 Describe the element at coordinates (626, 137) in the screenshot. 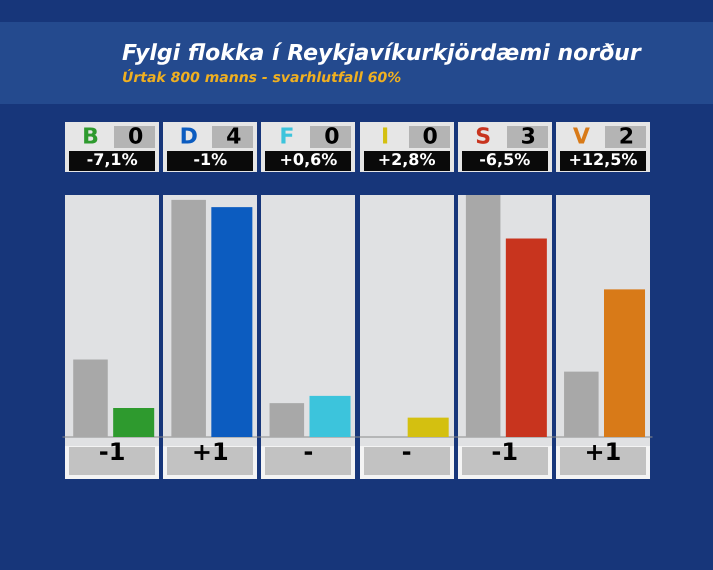

I see `text: 2` at that location.